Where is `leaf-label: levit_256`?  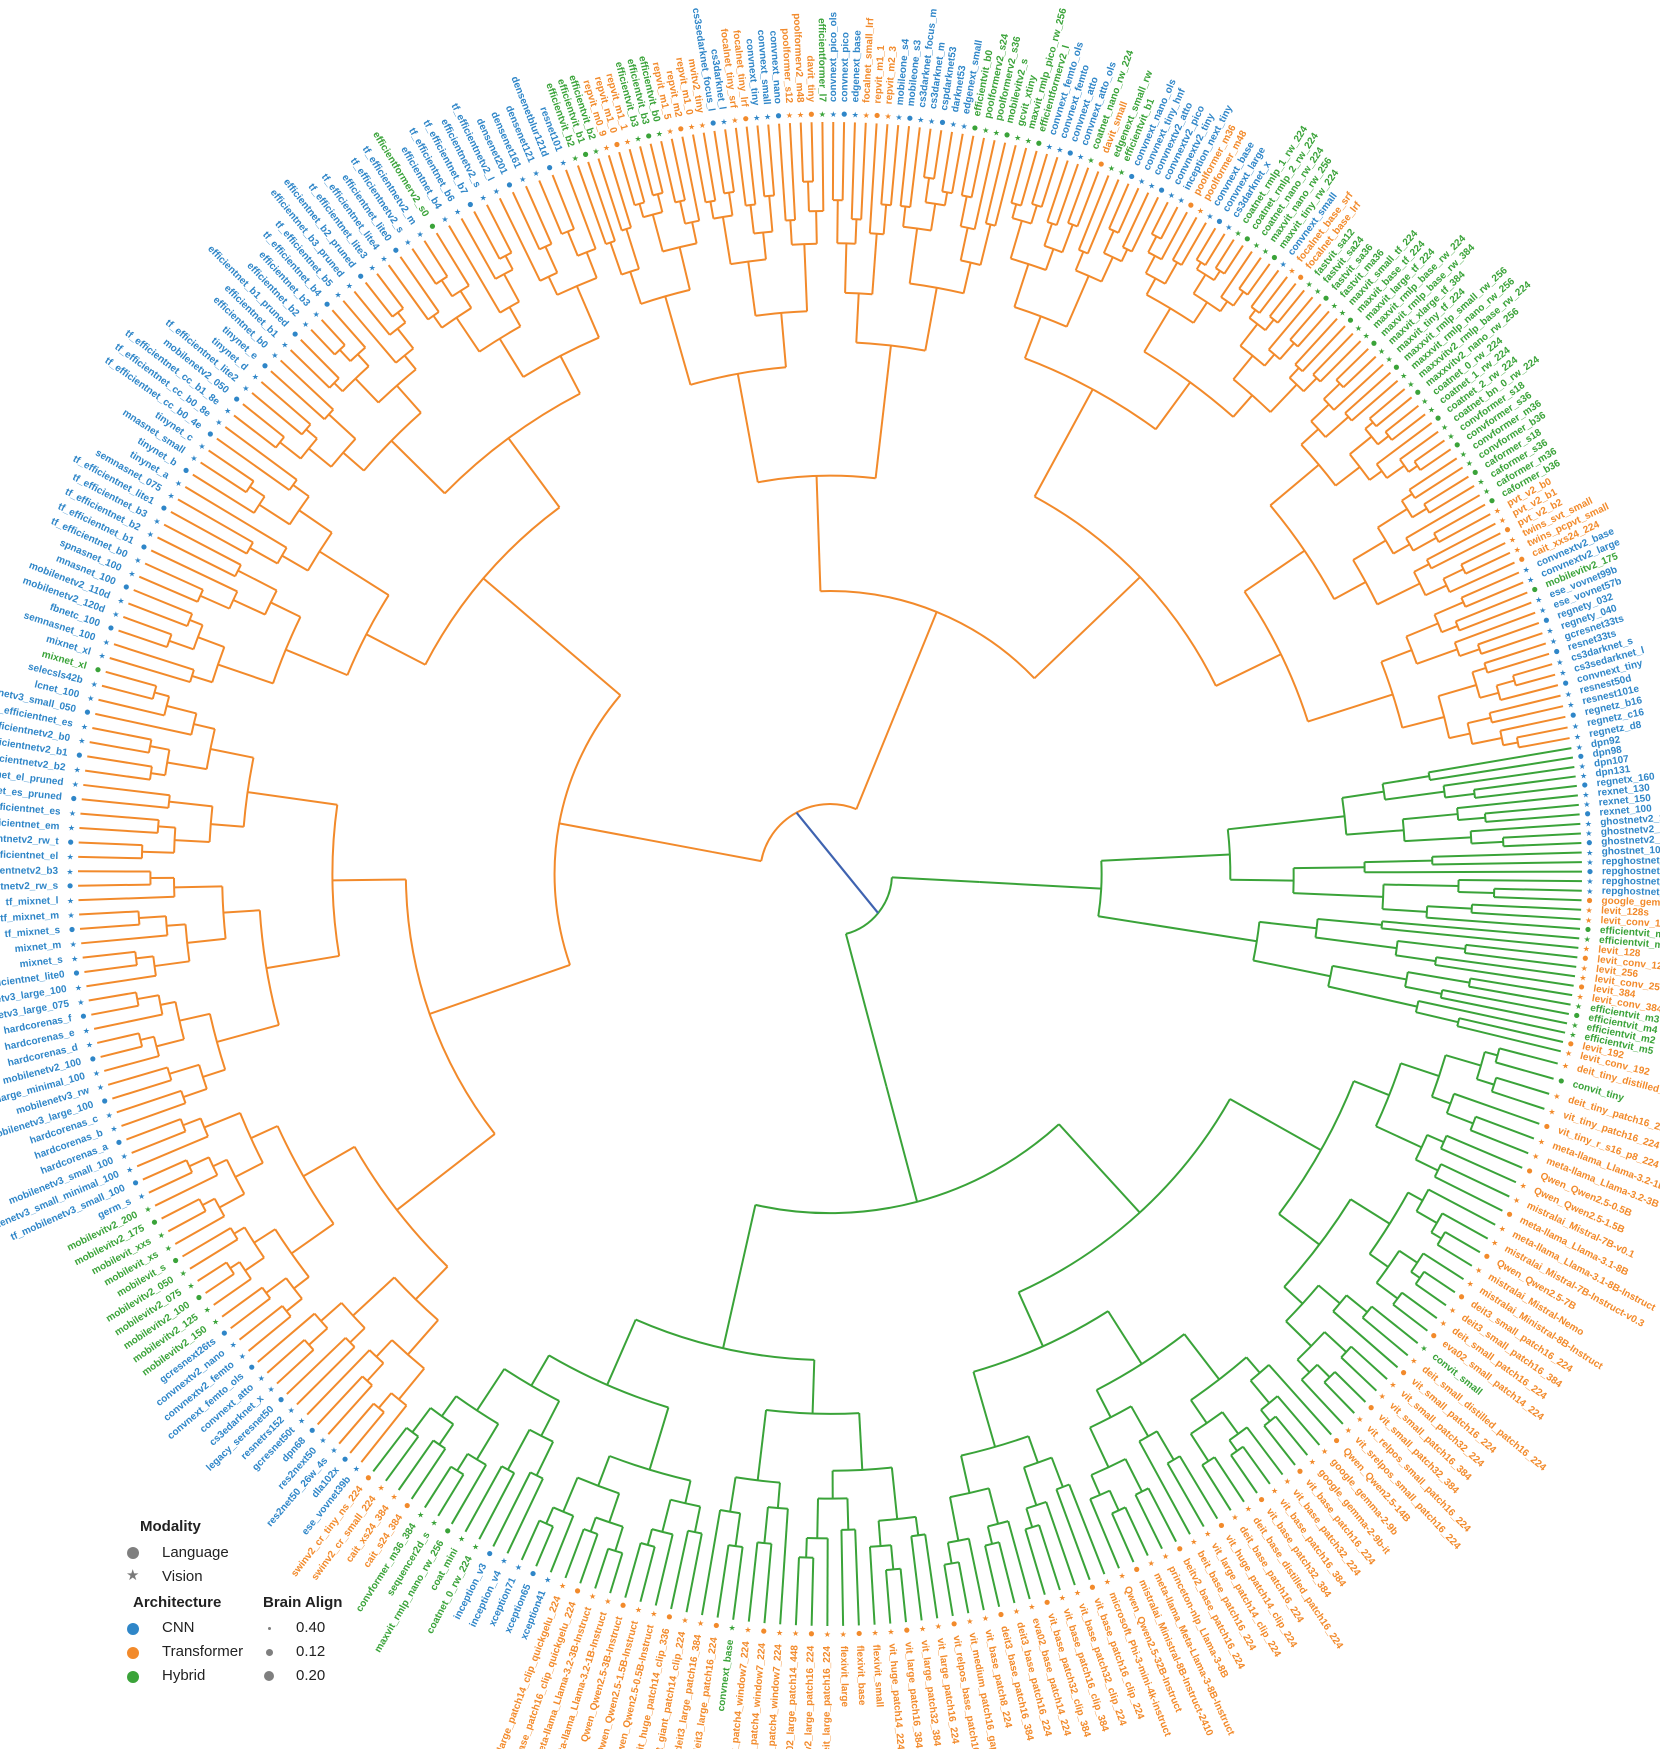 leaf-label: levit_256 is located at coordinates (1617, 972).